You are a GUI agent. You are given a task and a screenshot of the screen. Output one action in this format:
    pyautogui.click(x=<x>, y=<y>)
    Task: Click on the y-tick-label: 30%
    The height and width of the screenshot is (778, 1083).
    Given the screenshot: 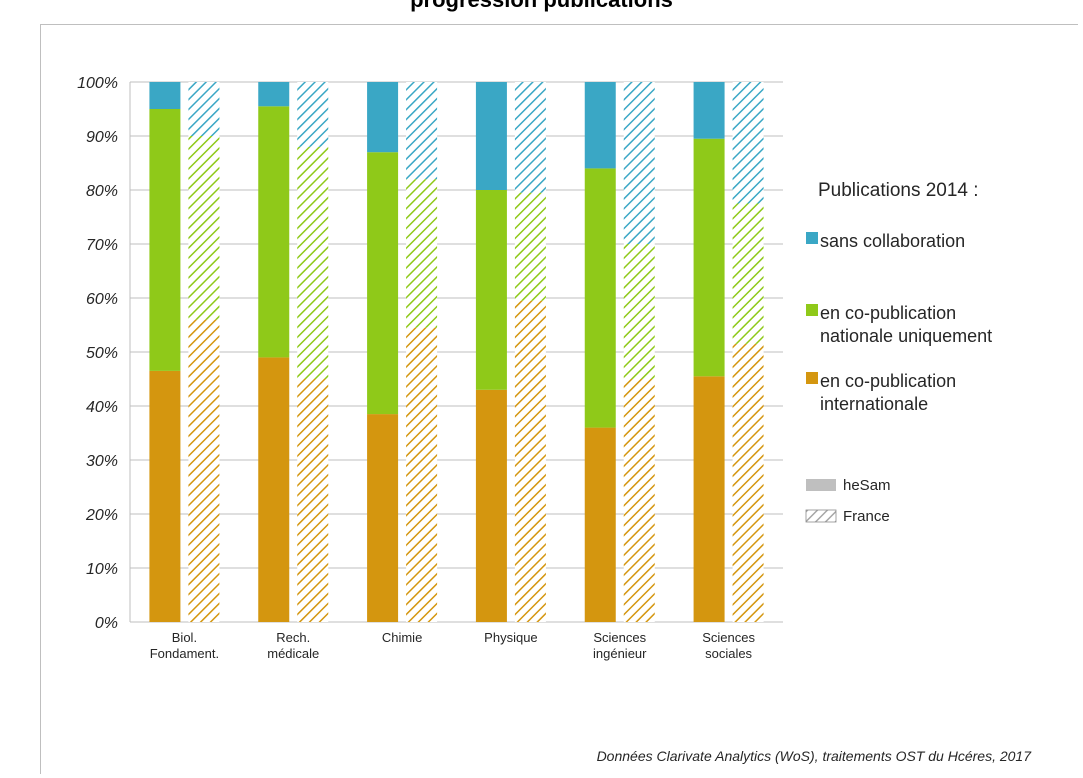 What is the action you would take?
    pyautogui.click(x=102, y=461)
    